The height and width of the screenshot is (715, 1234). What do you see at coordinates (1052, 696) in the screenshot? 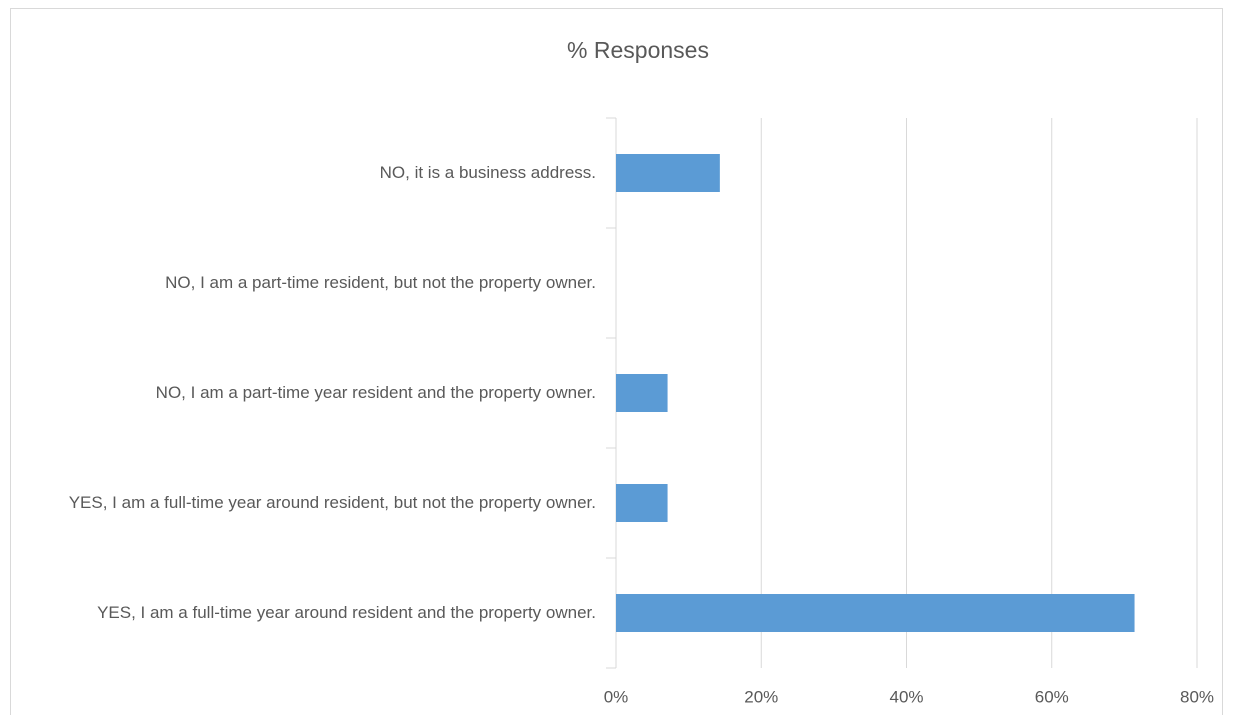
I see `x-tick-label: 60%` at bounding box center [1052, 696].